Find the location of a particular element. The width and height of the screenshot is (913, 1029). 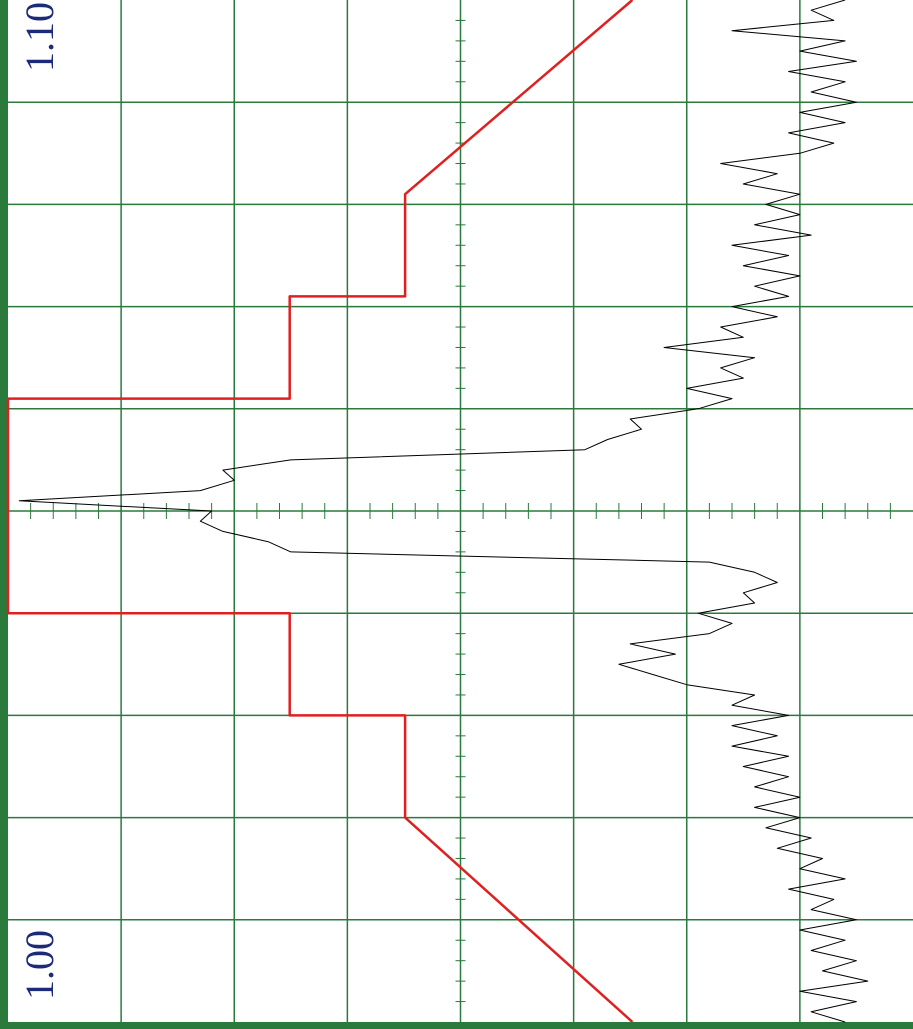

x-tick-label: 1.10 is located at coordinates (39, 37).